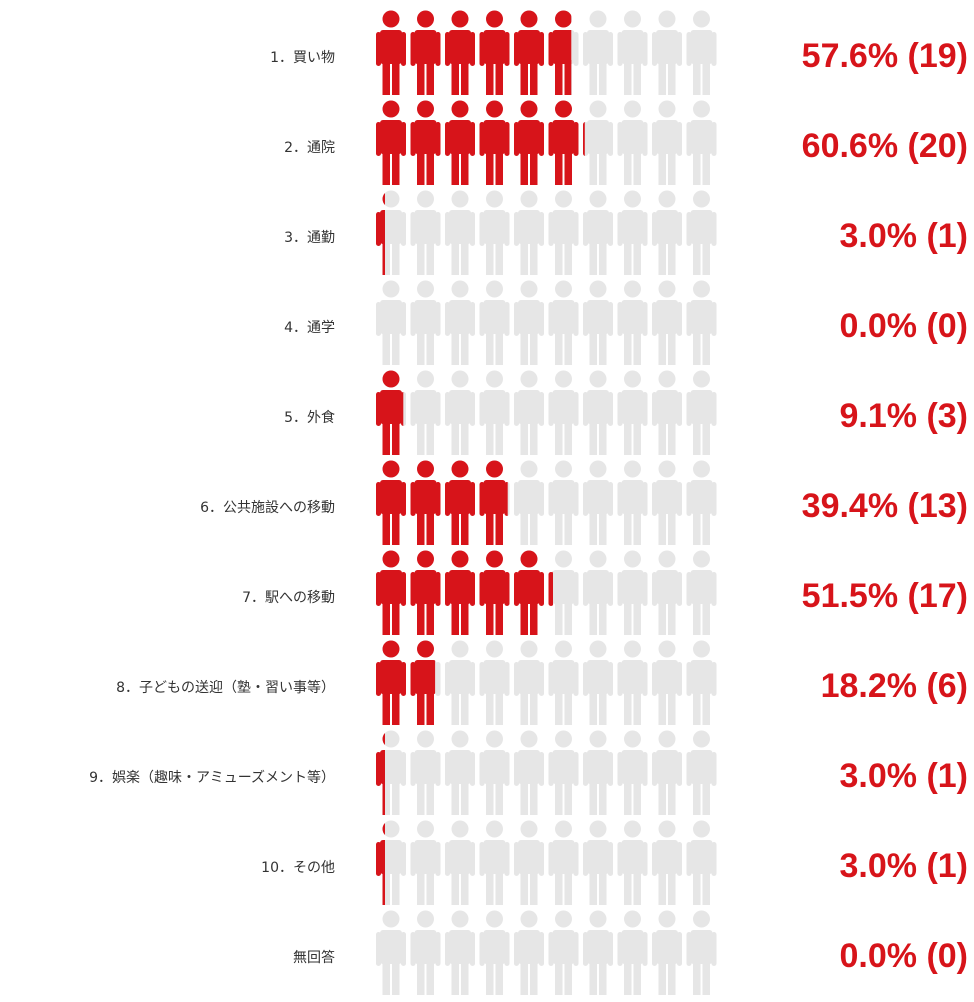  What do you see at coordinates (314, 957) in the screenshot?
I see `category-label: 無回答` at bounding box center [314, 957].